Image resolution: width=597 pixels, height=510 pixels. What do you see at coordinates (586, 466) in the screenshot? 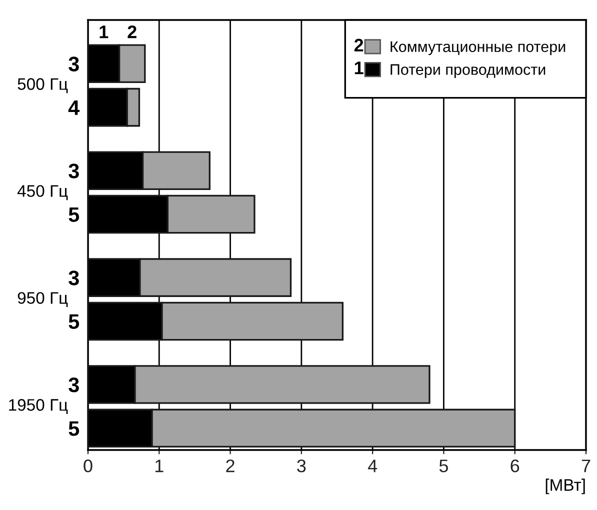
I see `x-tick-label: 7` at bounding box center [586, 466].